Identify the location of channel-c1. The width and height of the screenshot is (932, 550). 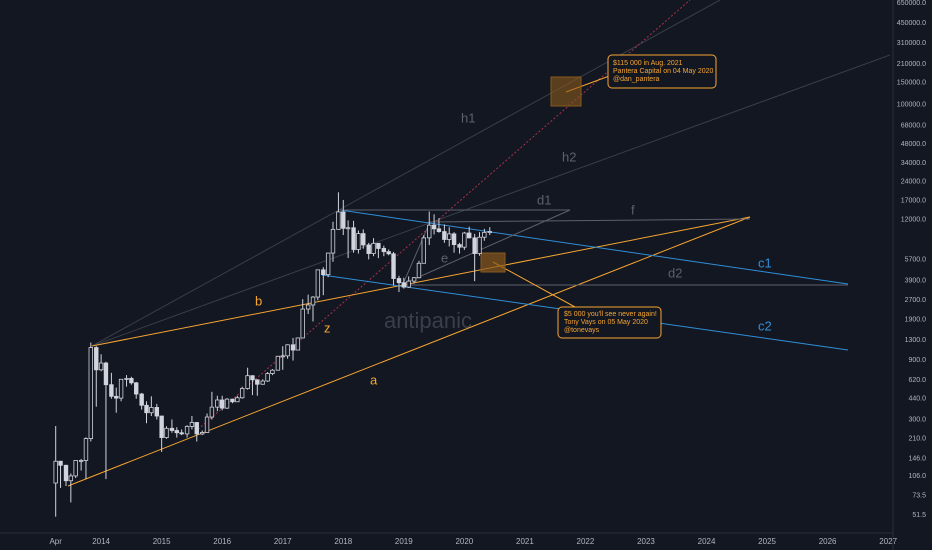
(594, 247).